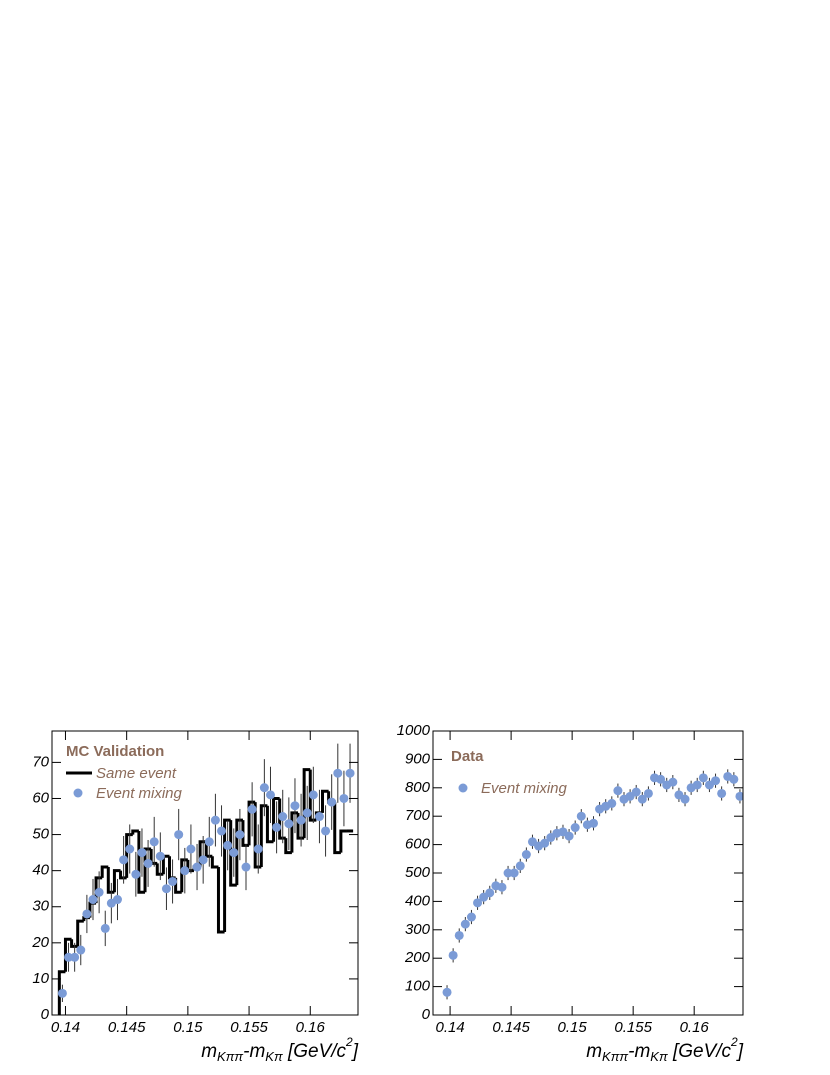 The width and height of the screenshot is (830, 1075). I want to click on y-tick-label: 60, so click(40, 797).